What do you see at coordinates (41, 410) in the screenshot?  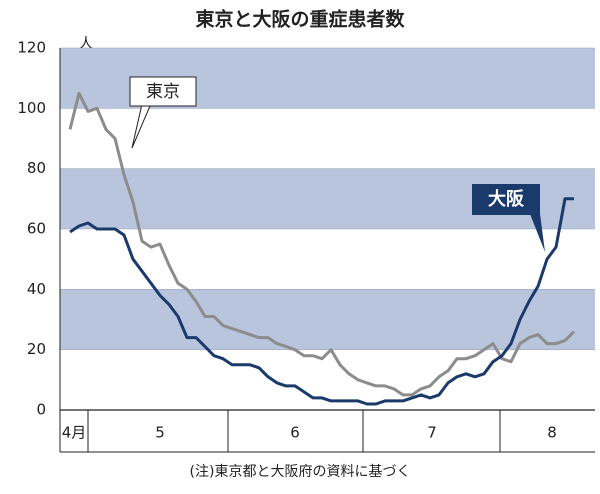 I see `y-tick-label: 0` at bounding box center [41, 410].